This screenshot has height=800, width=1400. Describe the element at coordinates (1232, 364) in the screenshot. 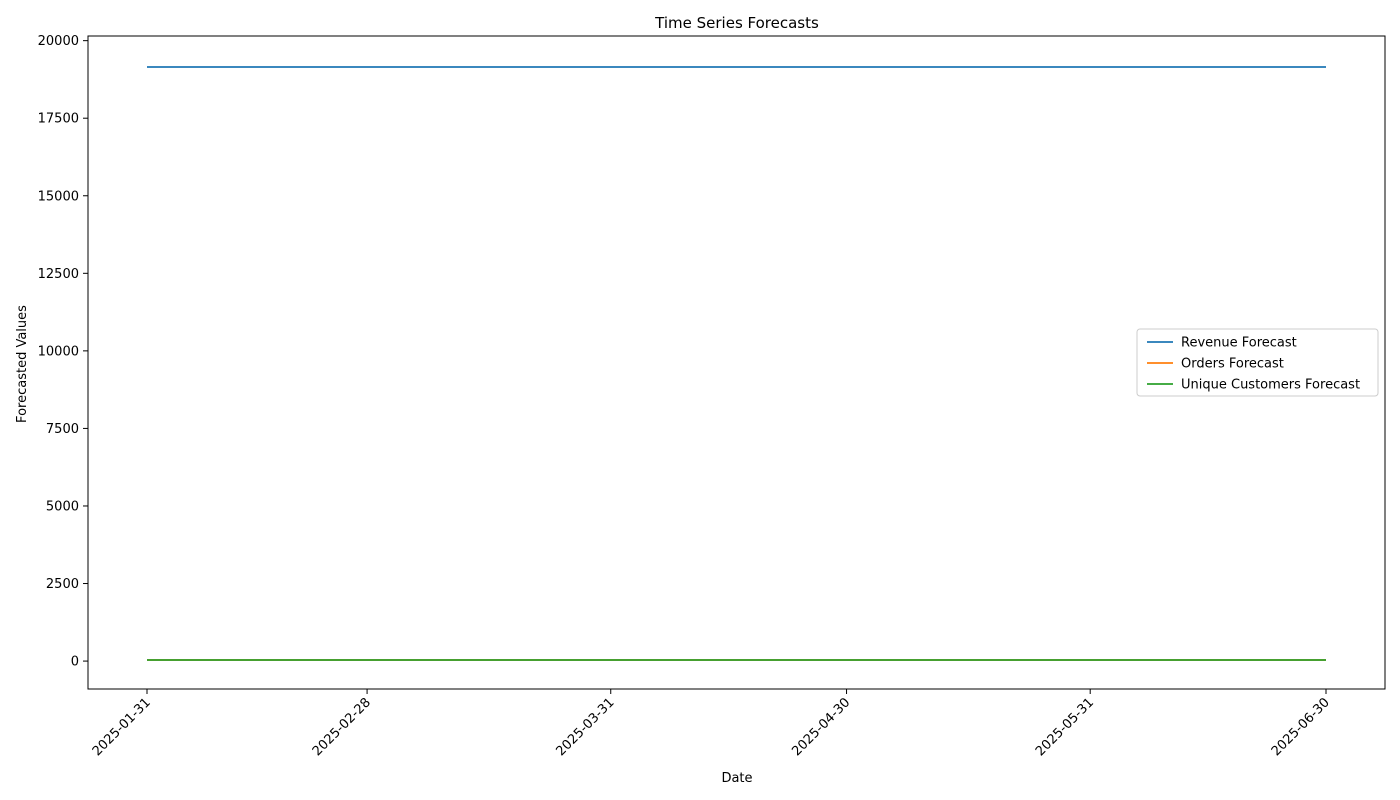

I see `legend-label: Orders Forecast` at that location.